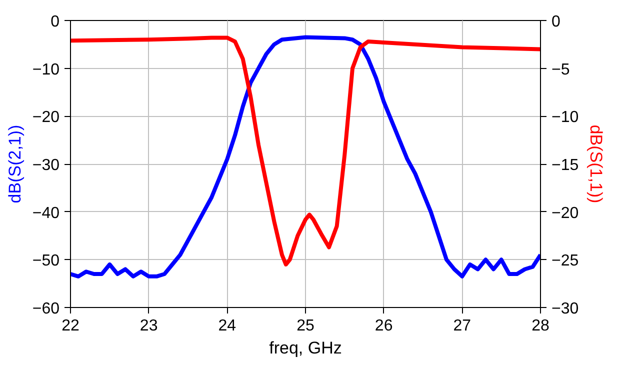  What do you see at coordinates (14, 164) in the screenshot?
I see `y-axis-title: dB(S(2,1))` at bounding box center [14, 164].